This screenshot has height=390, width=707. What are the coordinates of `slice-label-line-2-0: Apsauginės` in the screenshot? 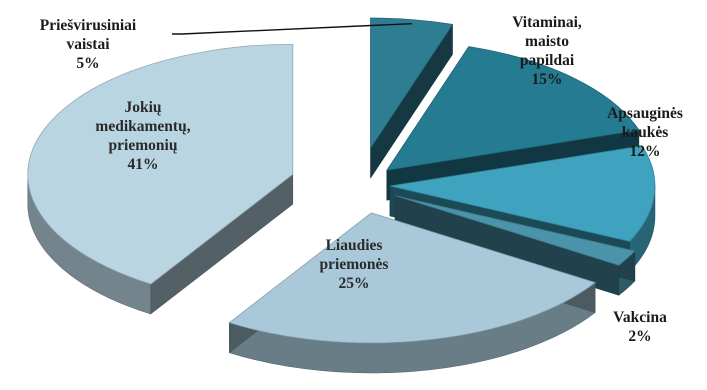 It's located at (645, 113).